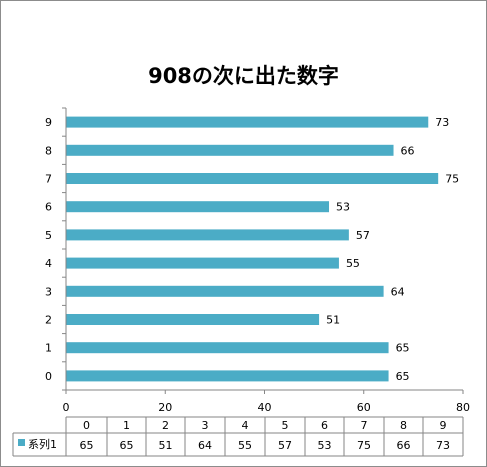 This screenshot has height=467, width=487. Describe the element at coordinates (353, 263) in the screenshot. I see `data-label: 55` at that location.